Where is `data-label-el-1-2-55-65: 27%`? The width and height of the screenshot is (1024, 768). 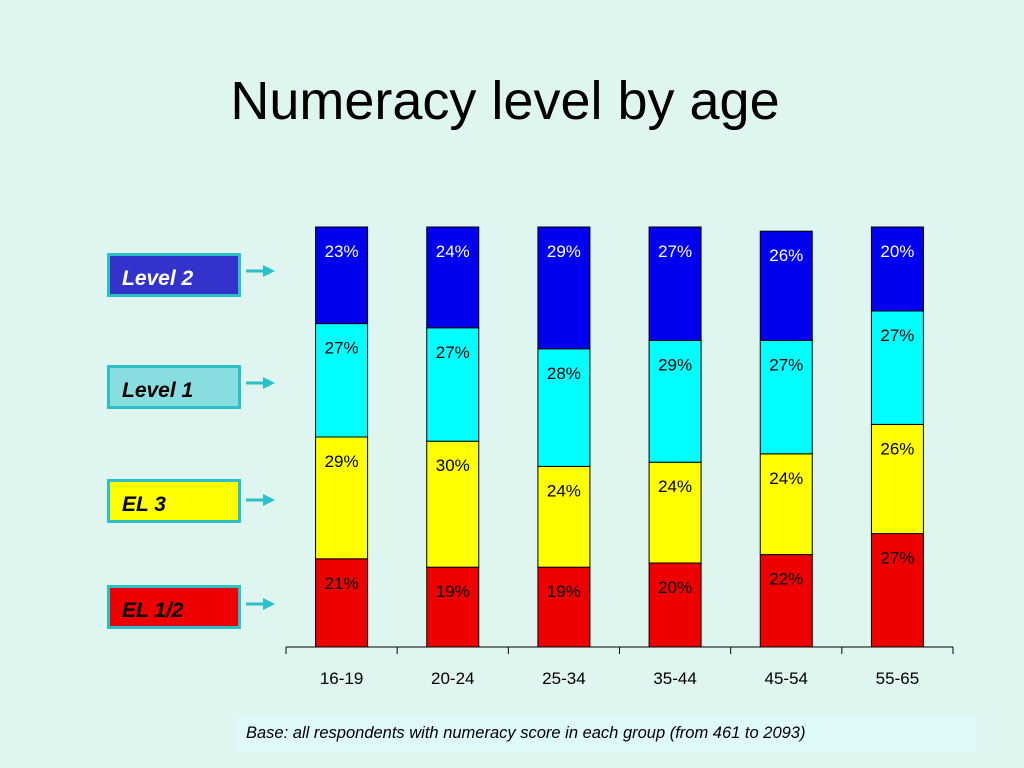 data-label-el-1-2-55-65: 27% is located at coordinates (897, 558).